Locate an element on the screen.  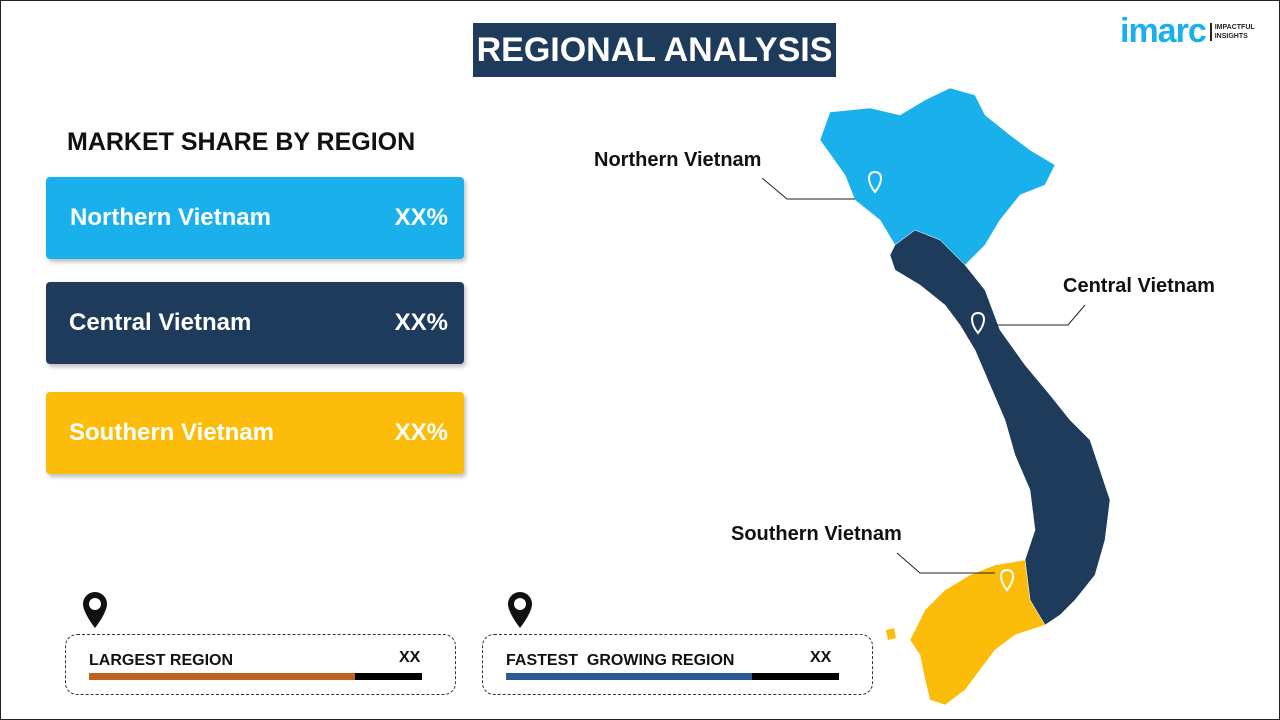
region-card-southern: Southern Vietnam XX% is located at coordinates (255, 433).